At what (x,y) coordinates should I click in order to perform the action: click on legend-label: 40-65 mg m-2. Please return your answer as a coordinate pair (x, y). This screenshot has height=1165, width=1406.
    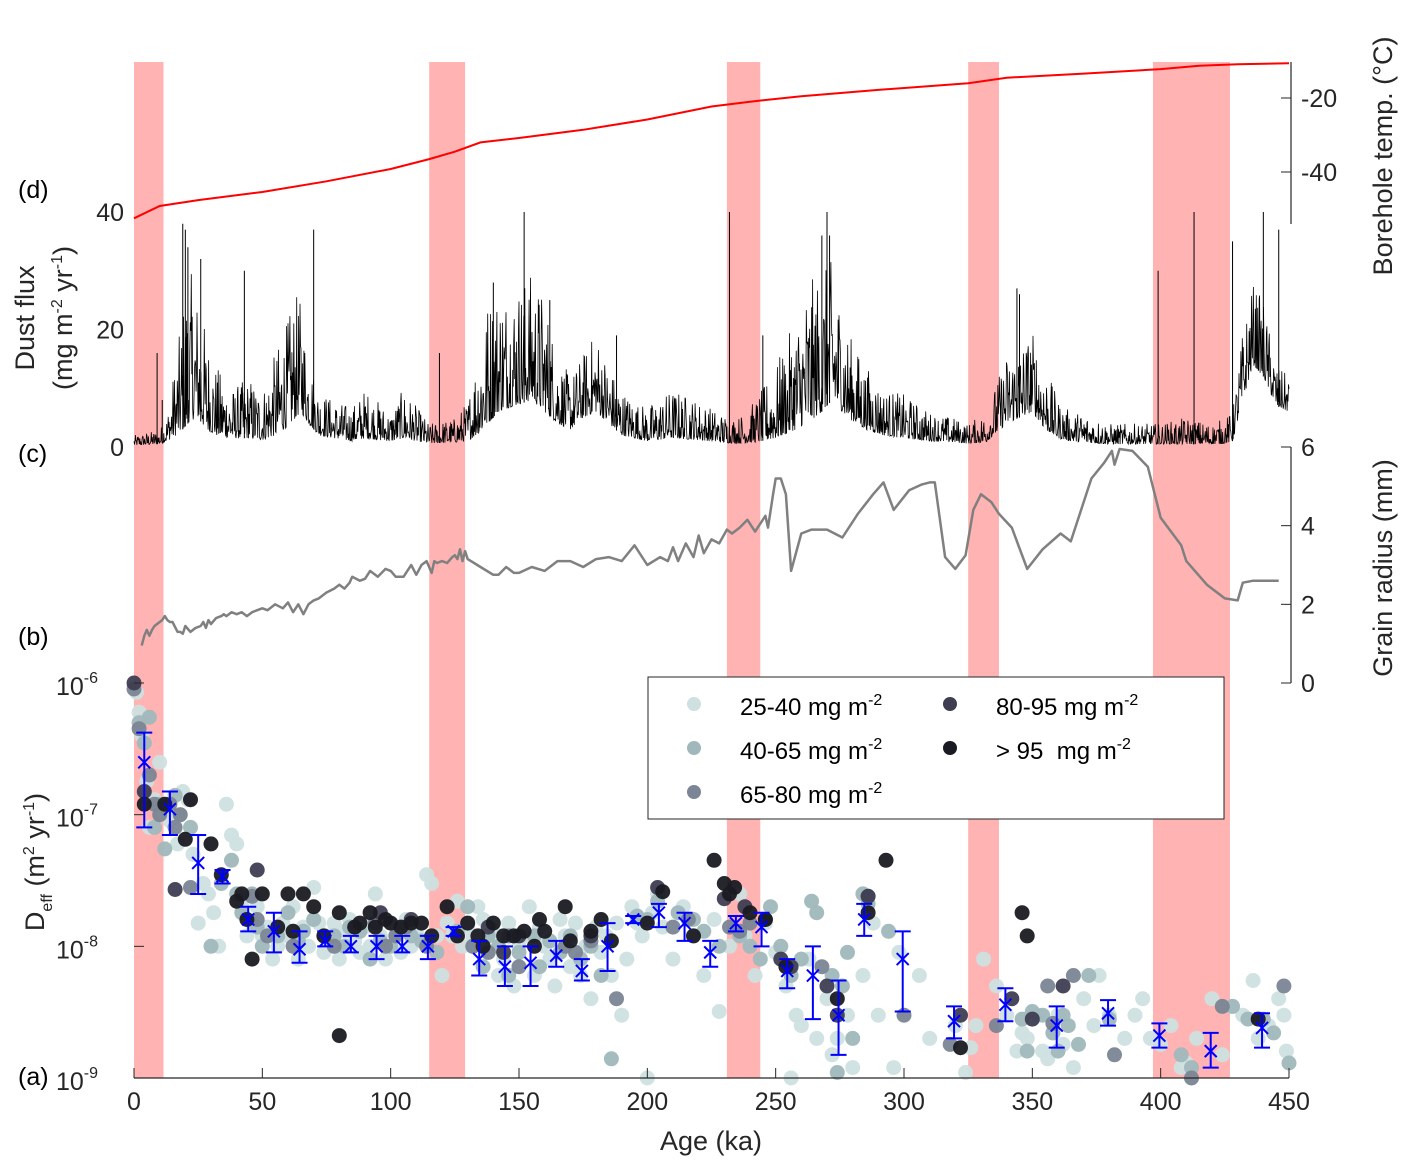
    Looking at the image, I should click on (811, 750).